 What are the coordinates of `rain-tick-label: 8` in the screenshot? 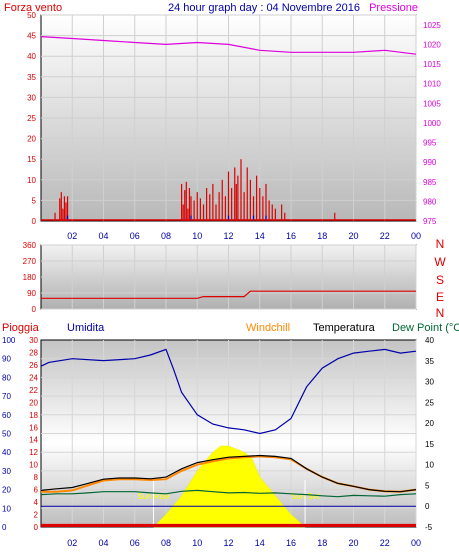 It's located at (36, 477).